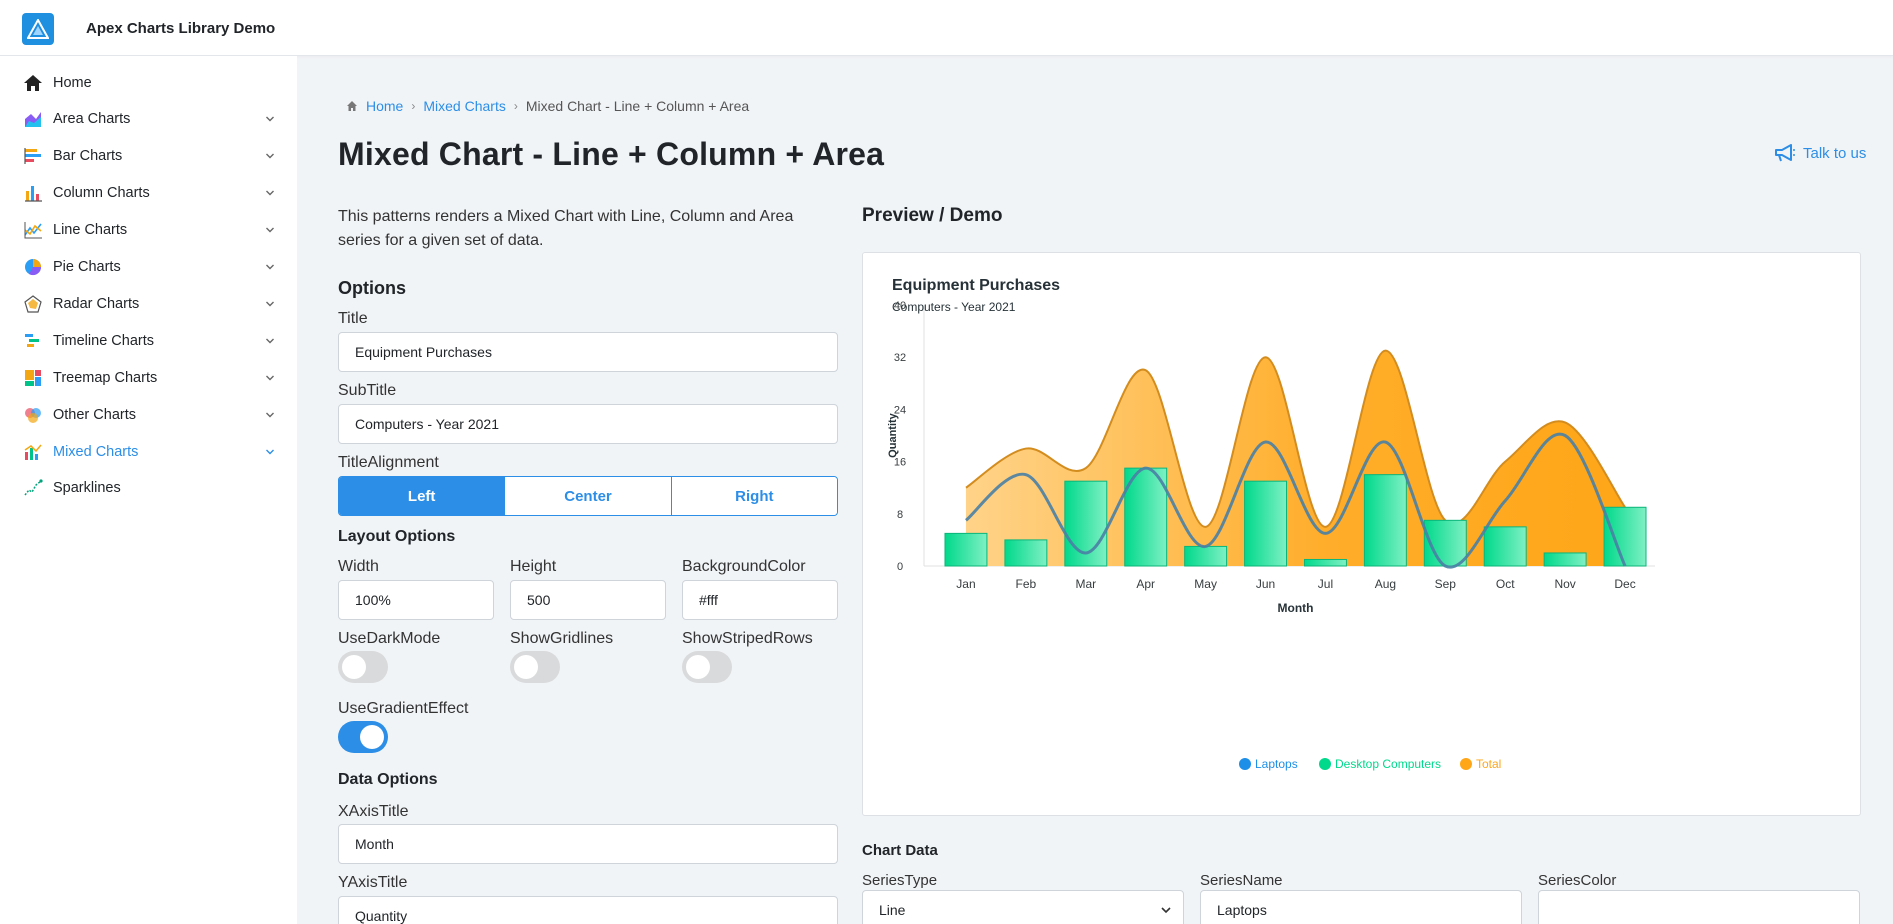 The width and height of the screenshot is (1893, 924). What do you see at coordinates (965, 584) in the screenshot?
I see `x-tick-label: Jan` at bounding box center [965, 584].